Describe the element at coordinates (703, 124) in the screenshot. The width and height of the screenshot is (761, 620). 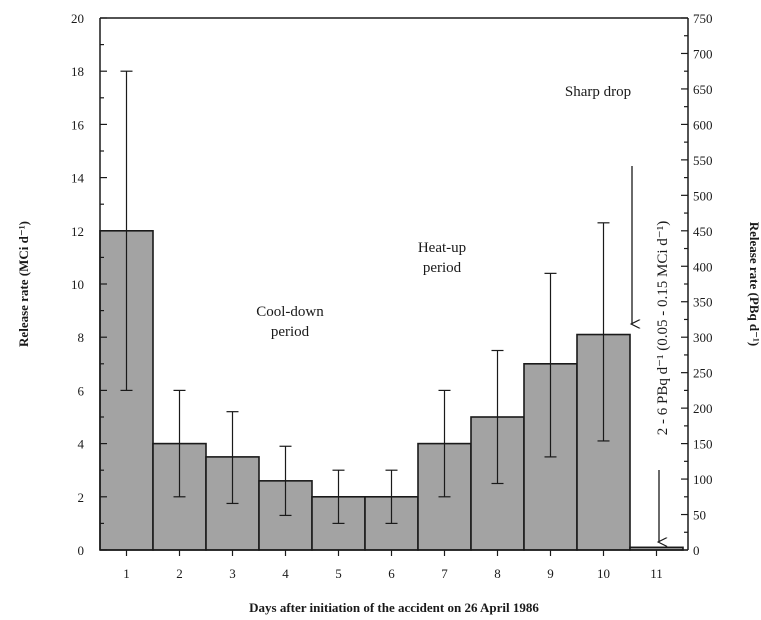
I see `right-tick-label: 600` at that location.